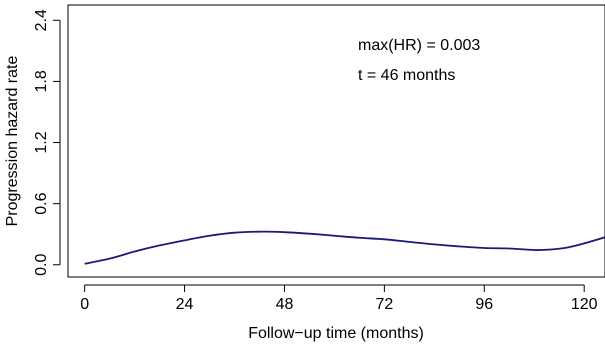  Describe the element at coordinates (84, 304) in the screenshot. I see `x-tick-label: 0` at that location.